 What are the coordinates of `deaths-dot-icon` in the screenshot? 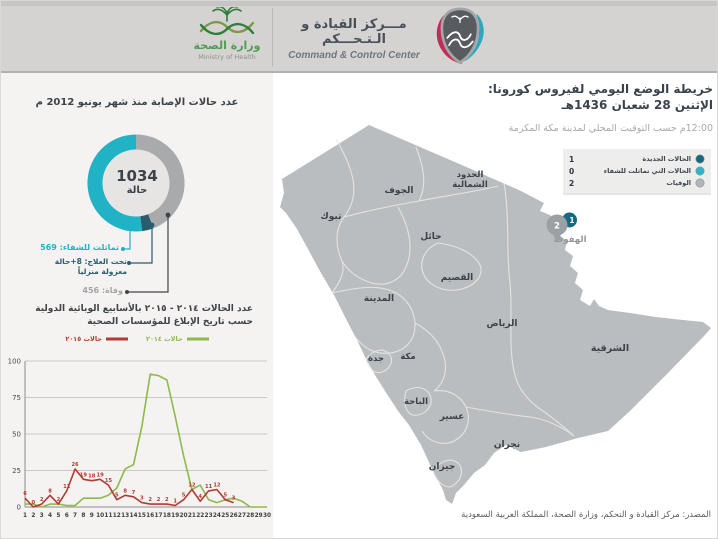 It's located at (700, 183).